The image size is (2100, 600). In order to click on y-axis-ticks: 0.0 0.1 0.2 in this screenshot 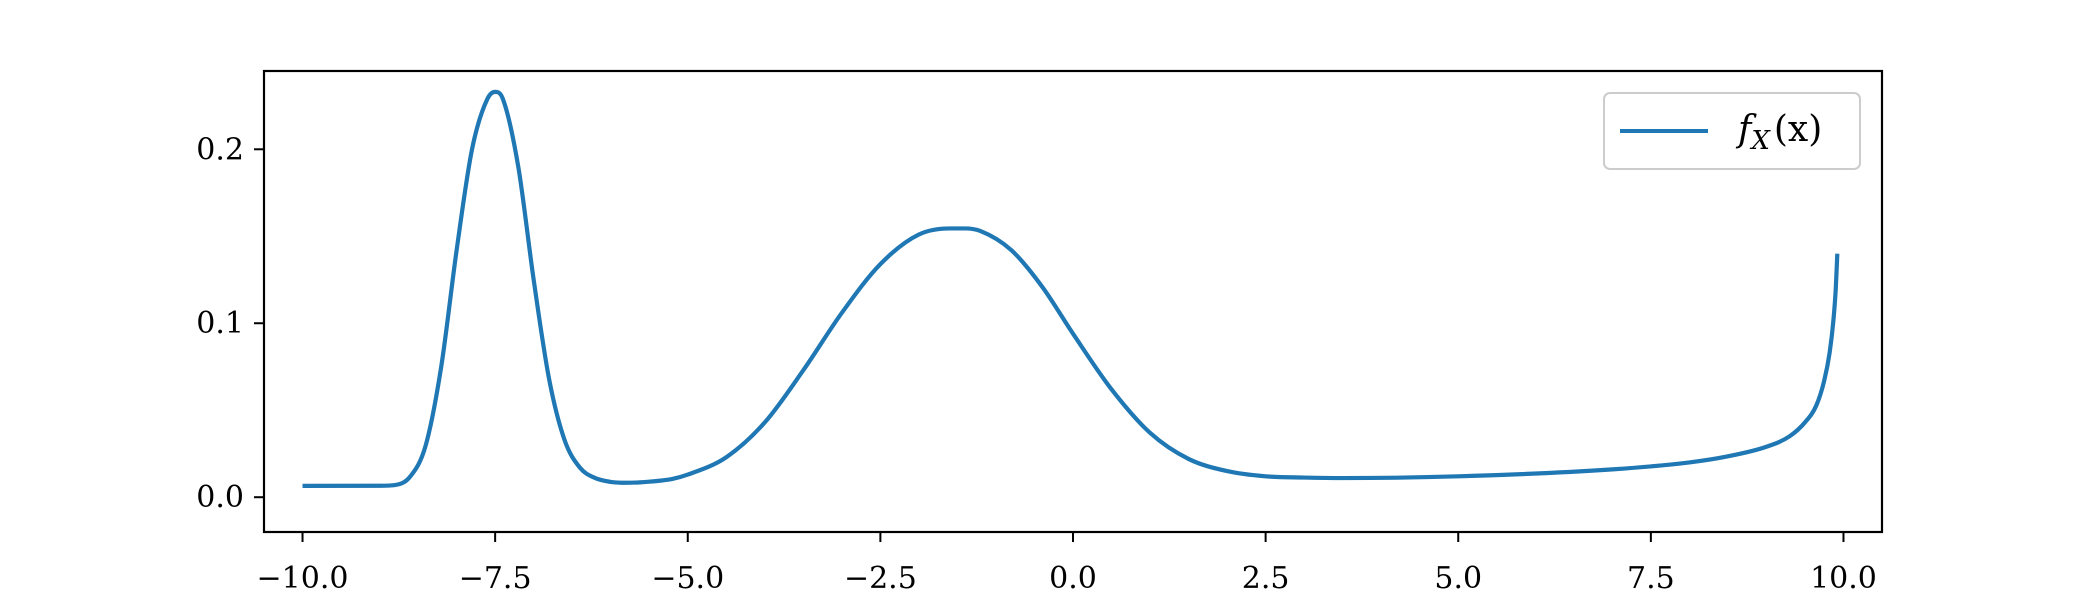, I will do `click(230, 323)`.